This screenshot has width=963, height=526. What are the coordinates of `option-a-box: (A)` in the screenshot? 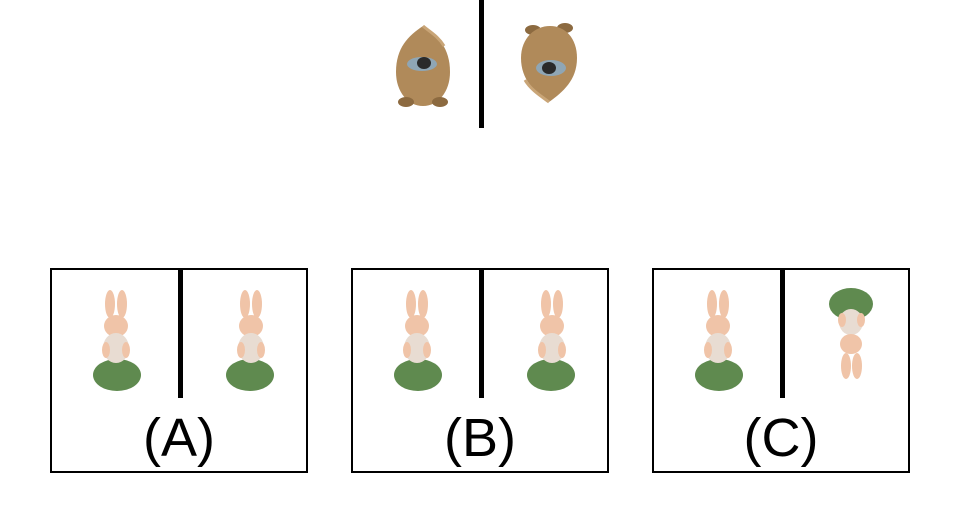 It's located at (179, 370).